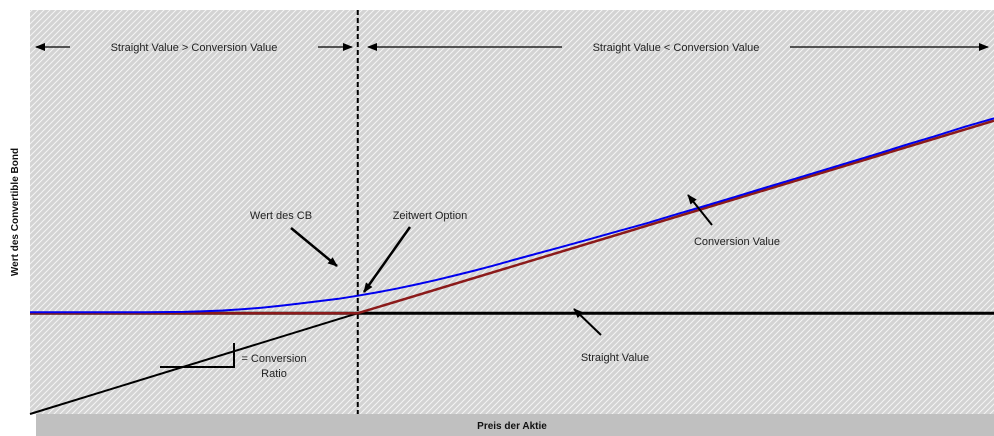  Describe the element at coordinates (15, 212) in the screenshot. I see `y-axis-label: Wert des Convertible Bond` at that location.